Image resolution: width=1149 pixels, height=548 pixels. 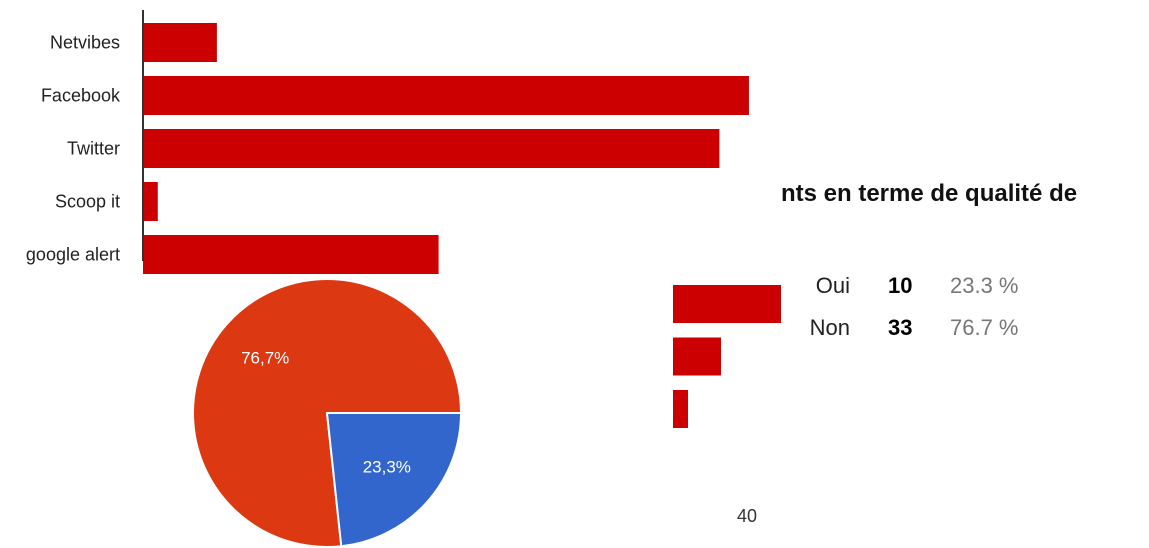 What do you see at coordinates (929, 193) in the screenshot?
I see `section-heading: nts en terme de qualité de` at bounding box center [929, 193].